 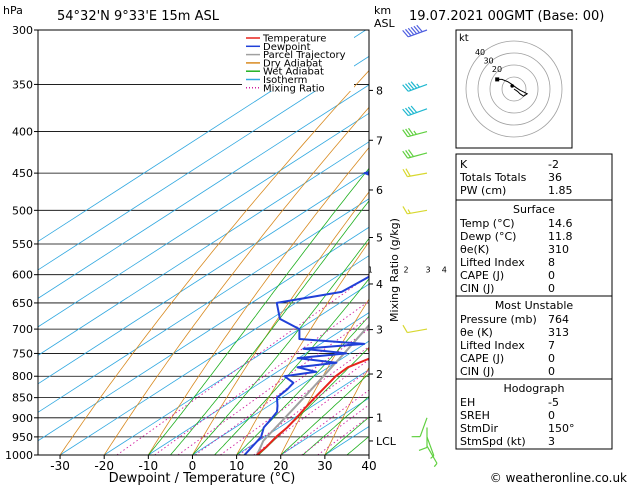 I want to click on index-label: Totals Totals, so click(x=493, y=177).